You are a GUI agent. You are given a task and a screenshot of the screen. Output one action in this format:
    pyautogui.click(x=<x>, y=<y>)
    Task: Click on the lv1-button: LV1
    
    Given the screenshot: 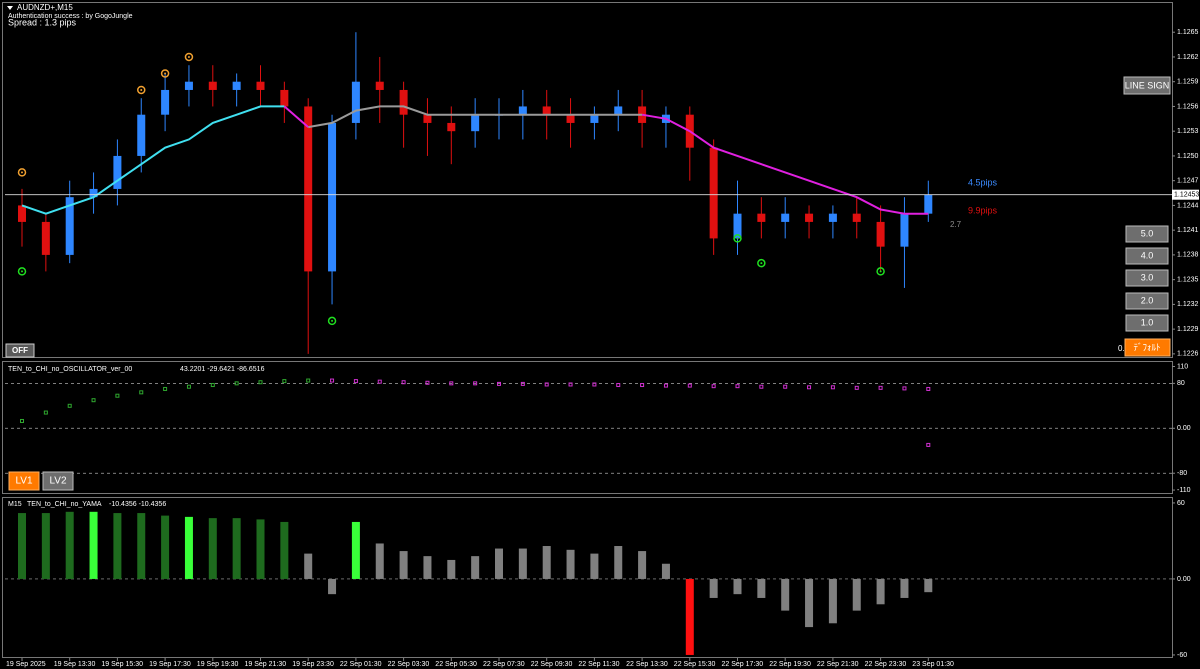 What is the action you would take?
    pyautogui.click(x=24, y=481)
    